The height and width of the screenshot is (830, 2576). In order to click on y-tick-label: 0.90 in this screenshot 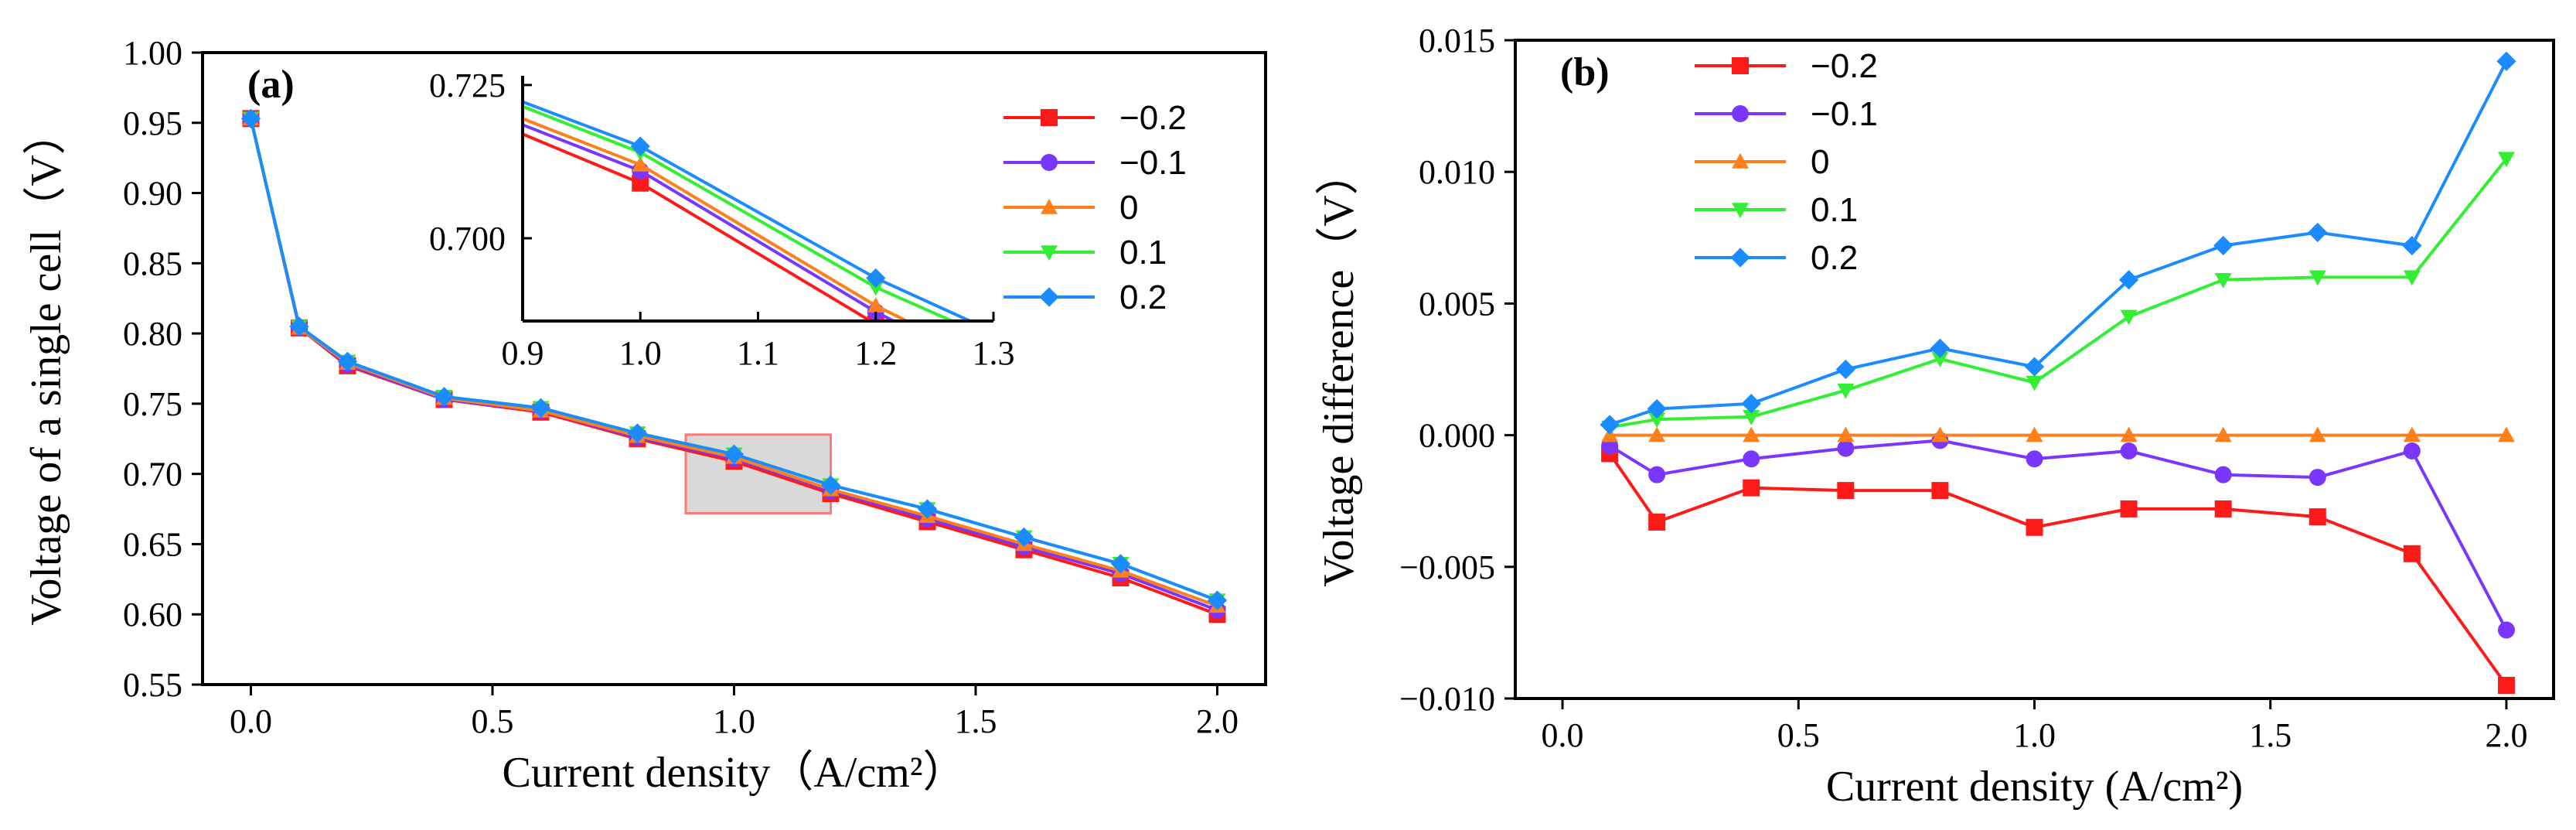, I will do `click(152, 194)`.